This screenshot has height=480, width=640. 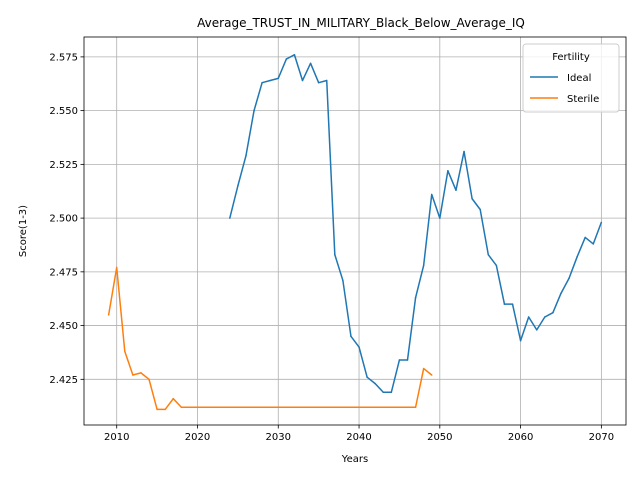 What do you see at coordinates (23, 231) in the screenshot?
I see `y-axis-label: Score(1-3)` at bounding box center [23, 231].